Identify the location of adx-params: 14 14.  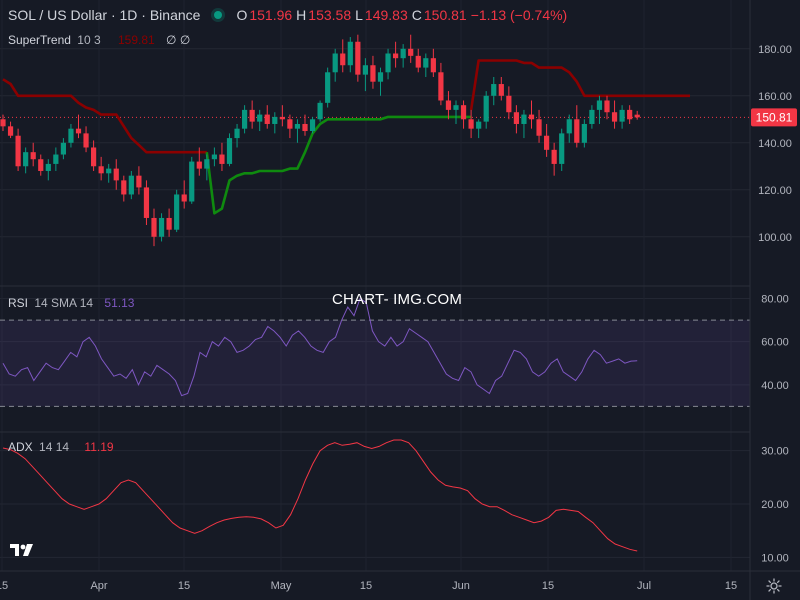
(54, 447).